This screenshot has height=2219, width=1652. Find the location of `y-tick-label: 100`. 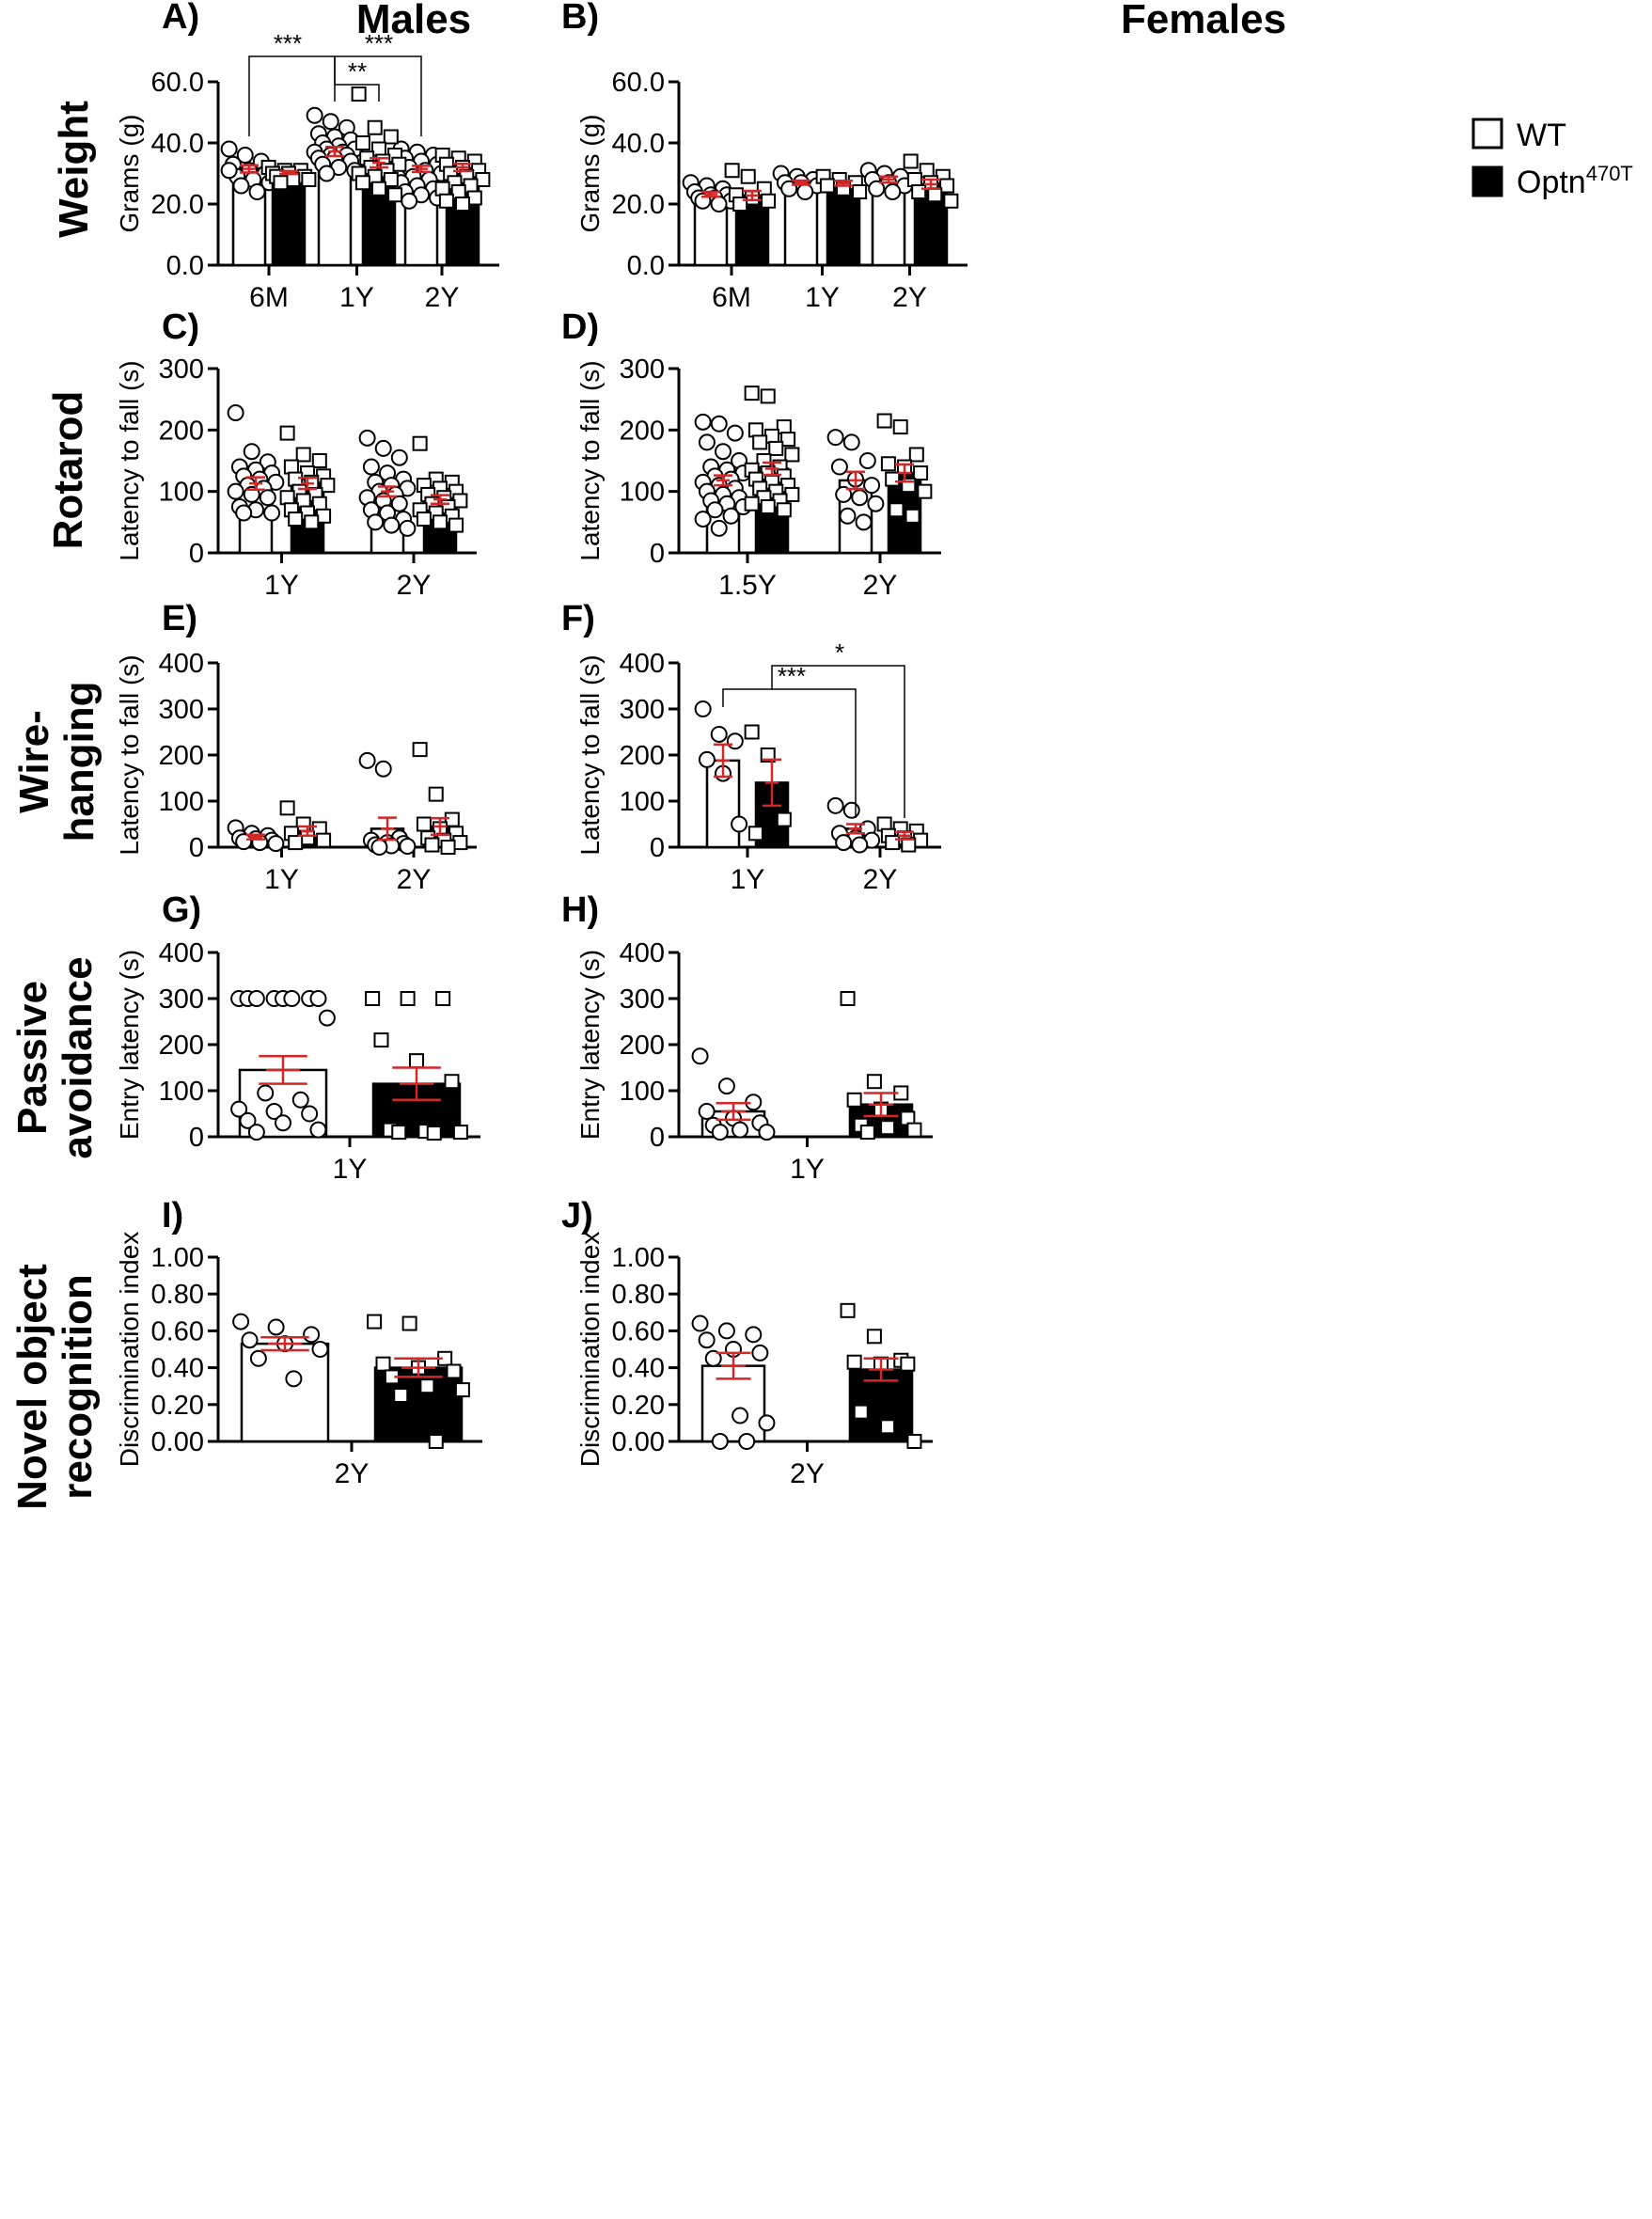

y-tick-label: 100 is located at coordinates (642, 493).